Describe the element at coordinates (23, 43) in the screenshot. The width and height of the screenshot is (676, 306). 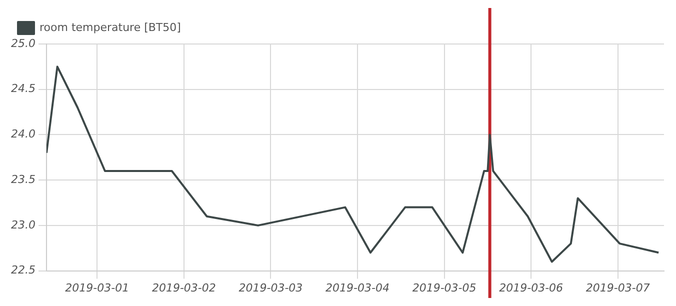
I see `y-tick-label: 25.0` at that location.